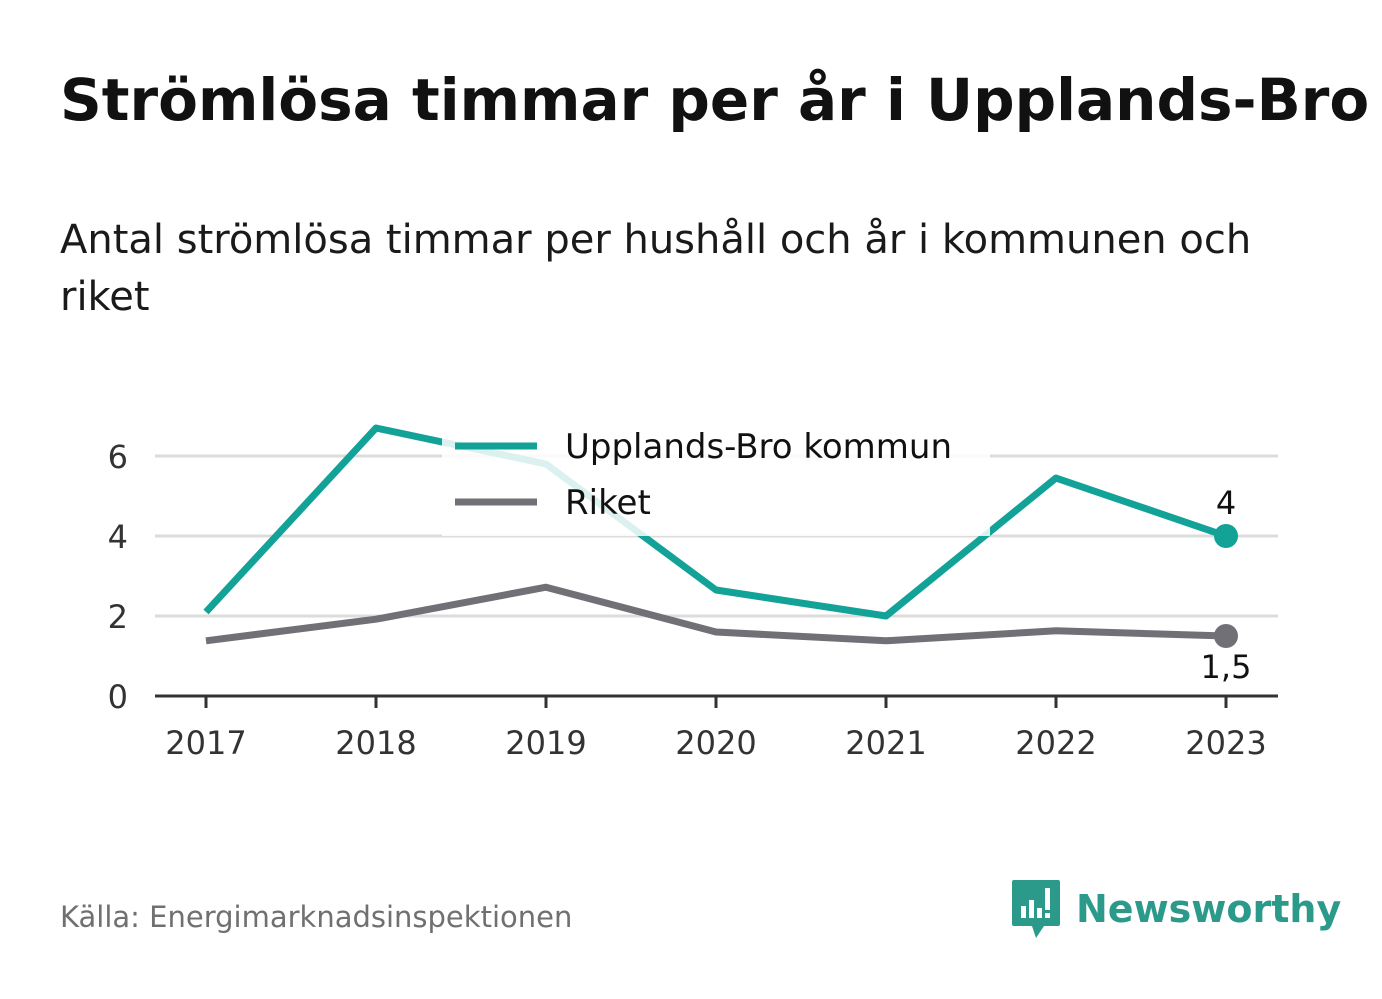 Image resolution: width=1382 pixels, height=999 pixels. Describe the element at coordinates (1225, 743) in the screenshot. I see `x-tick-label: 2023` at that location.